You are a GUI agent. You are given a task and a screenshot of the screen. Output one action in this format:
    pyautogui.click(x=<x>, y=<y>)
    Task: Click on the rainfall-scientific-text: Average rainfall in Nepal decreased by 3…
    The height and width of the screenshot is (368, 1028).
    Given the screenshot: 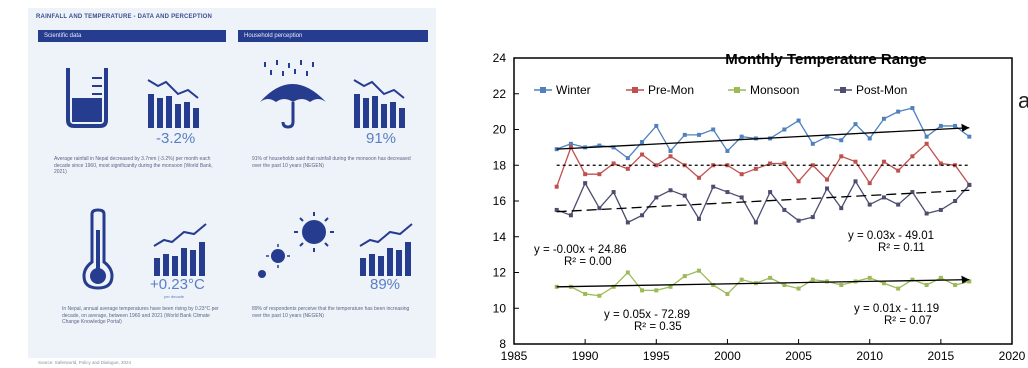 What is the action you would take?
    pyautogui.click(x=133, y=165)
    